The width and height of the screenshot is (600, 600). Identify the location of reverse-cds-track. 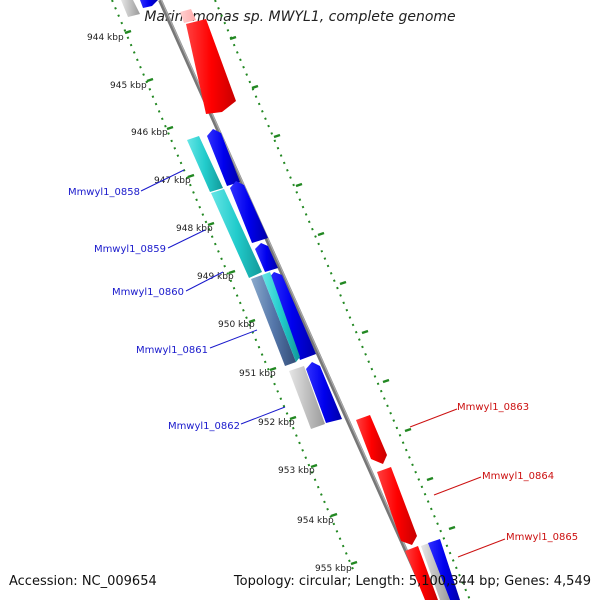
(274, 276).